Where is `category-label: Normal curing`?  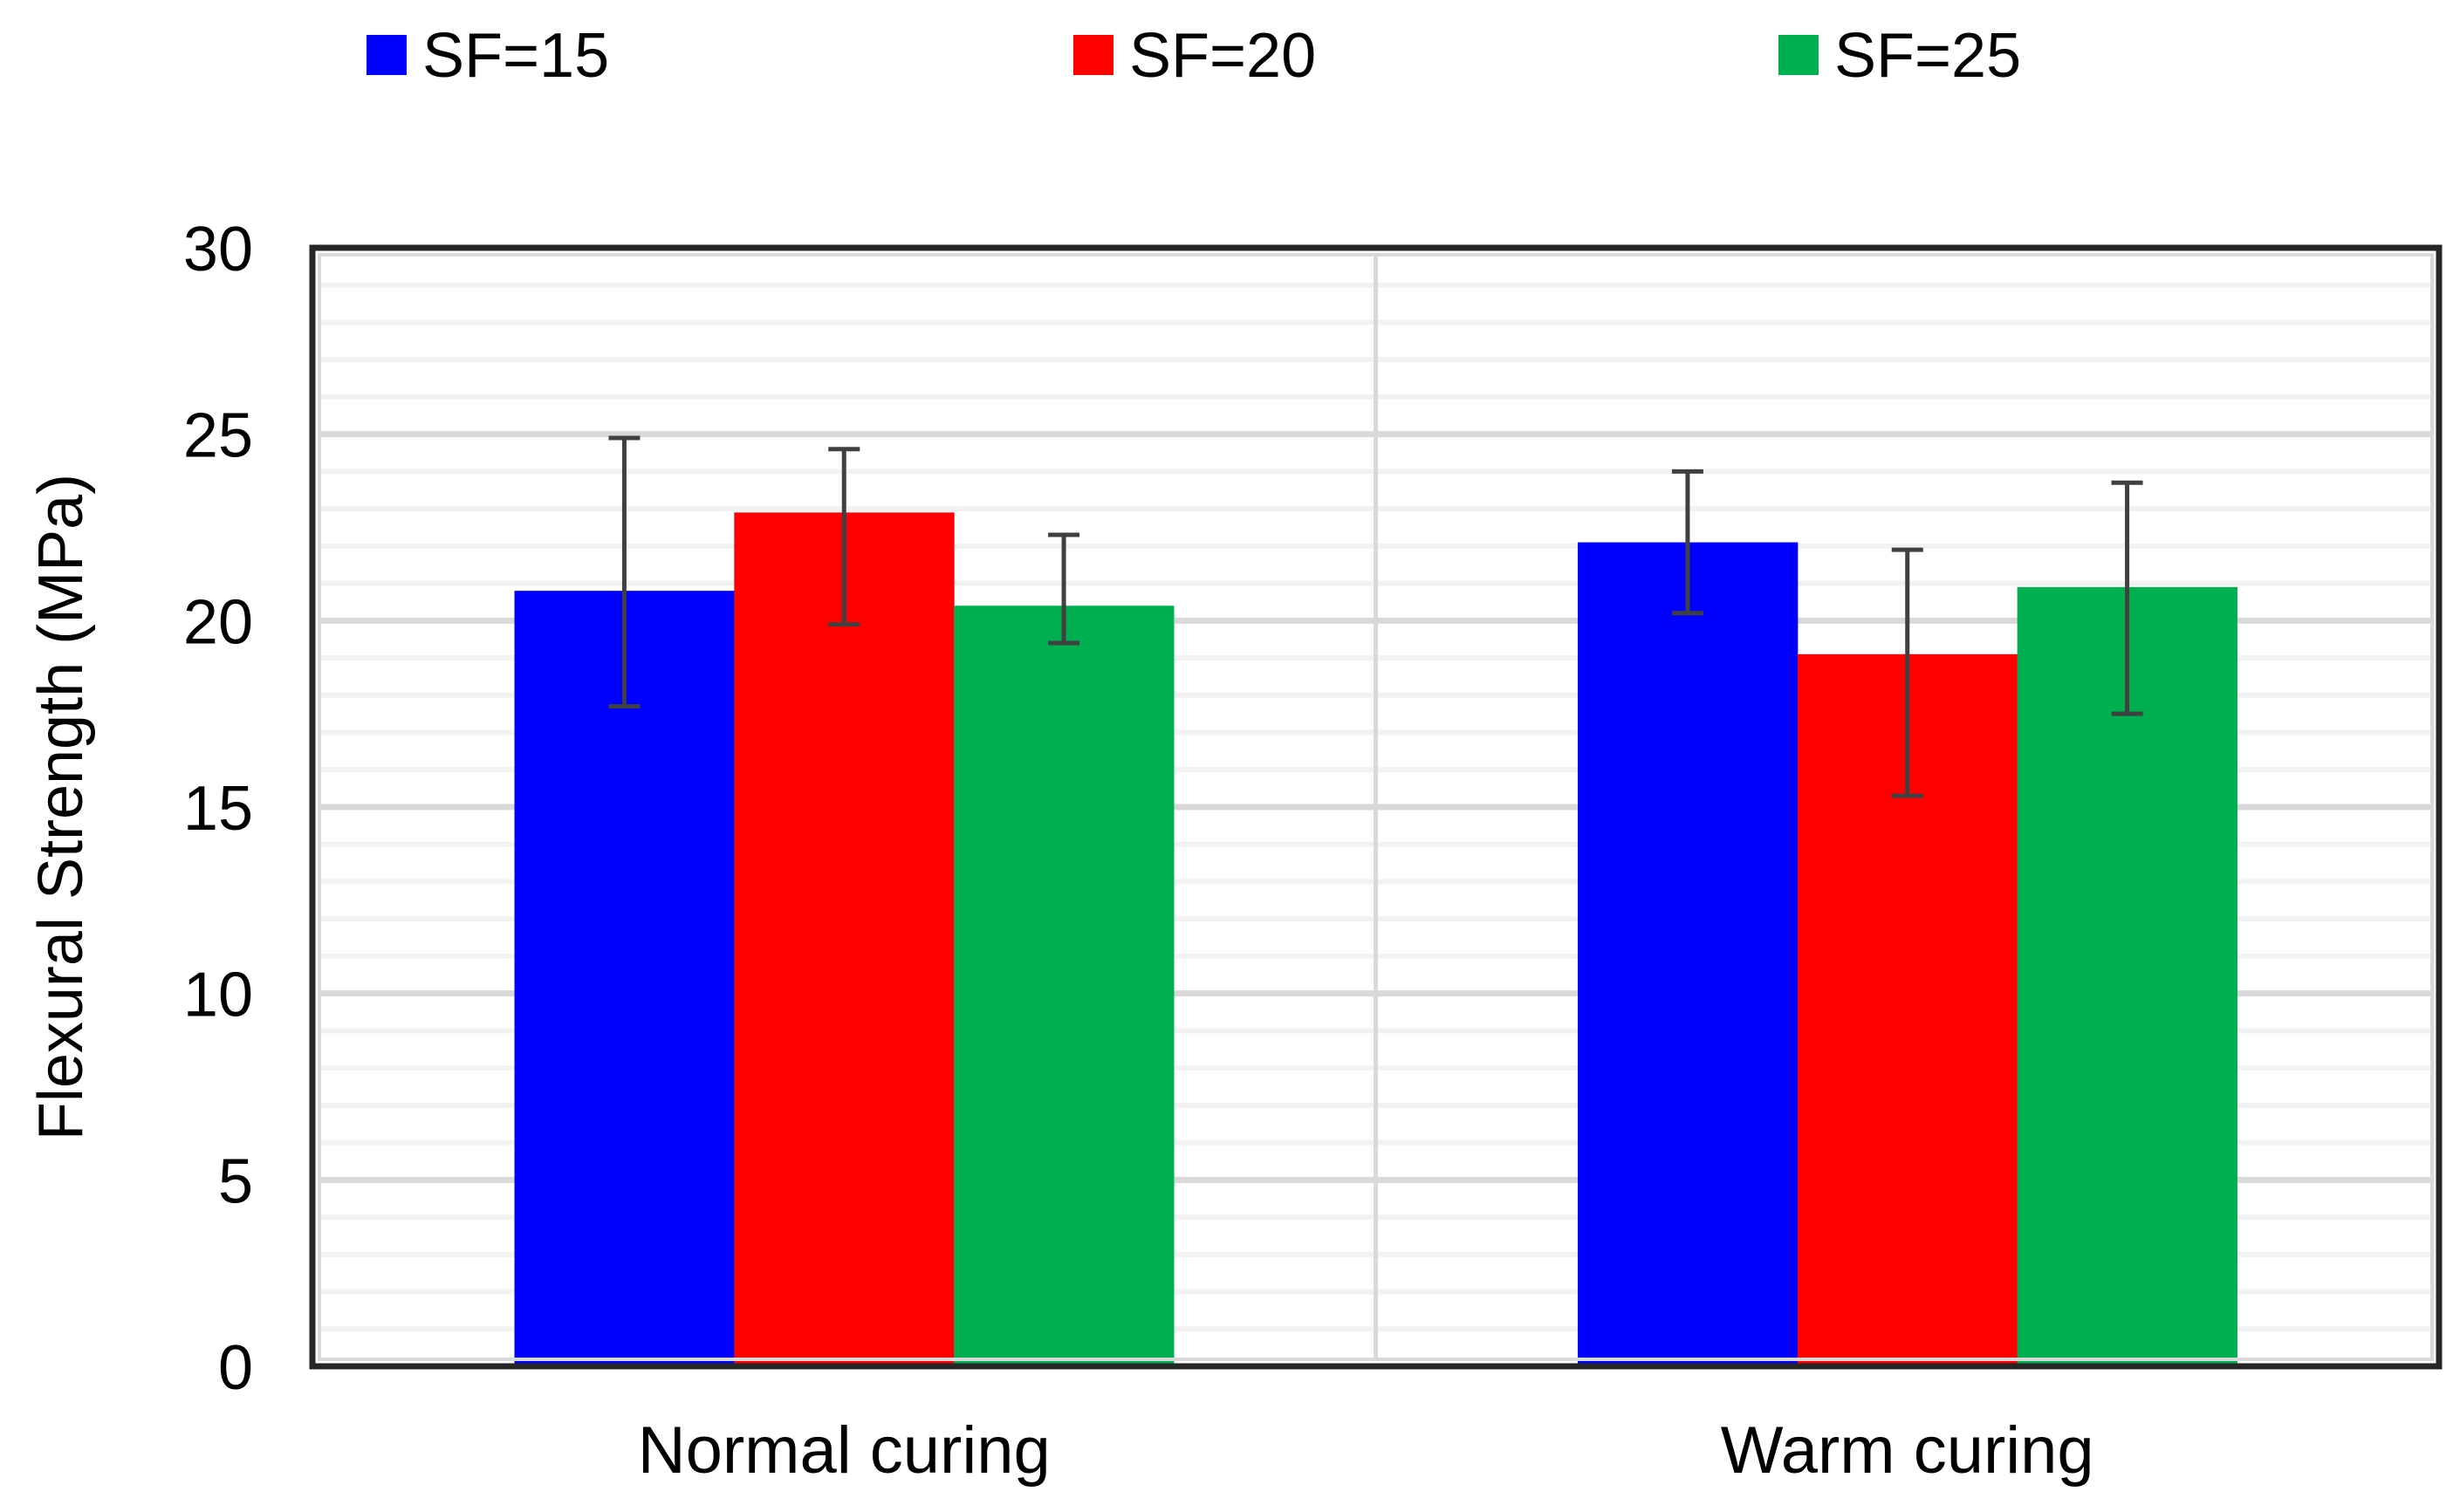
category-label: Normal curing is located at coordinates (844, 1451).